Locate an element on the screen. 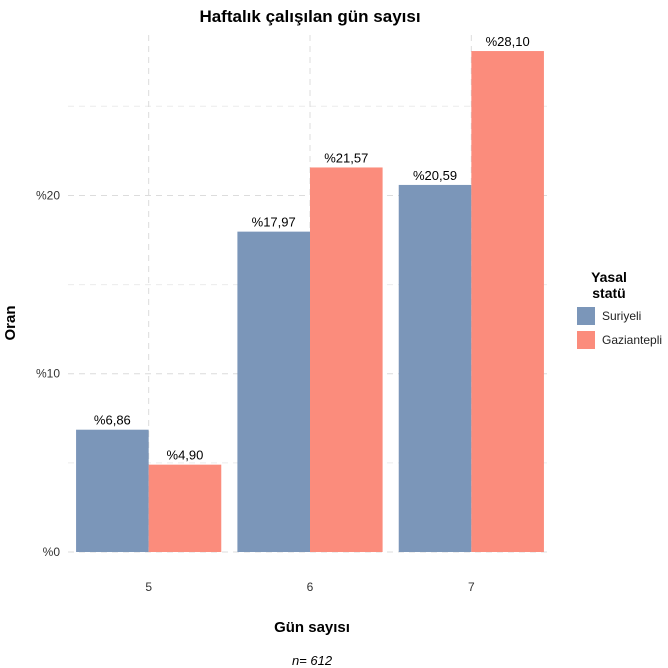 The width and height of the screenshot is (668, 668). x-tick-label: 6 is located at coordinates (310, 587).